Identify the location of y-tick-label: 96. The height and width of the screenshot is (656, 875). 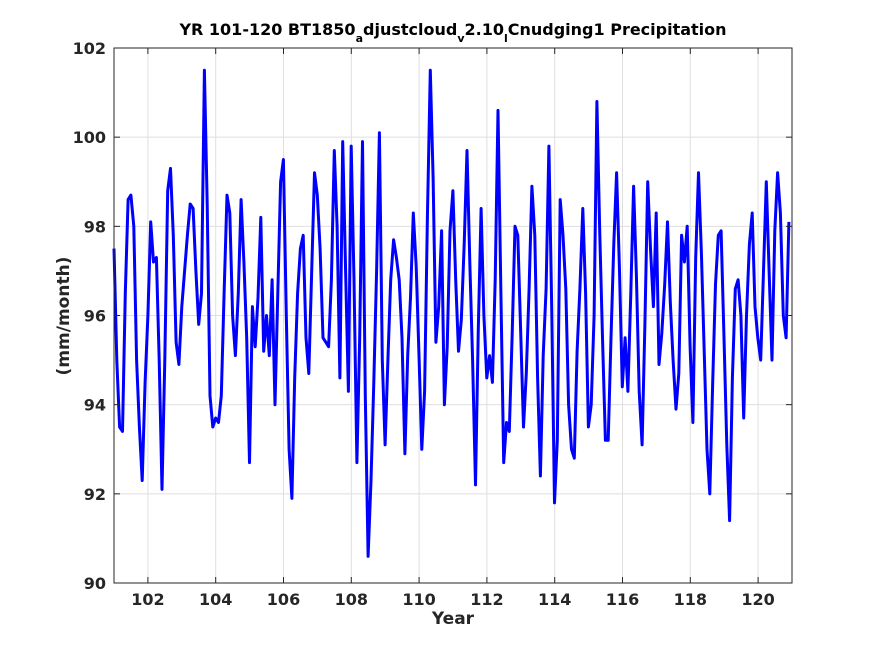
(95, 316).